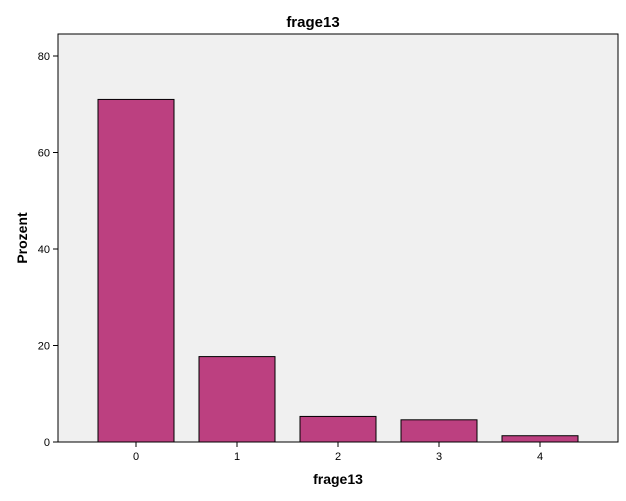 The width and height of the screenshot is (626, 501). What do you see at coordinates (338, 479) in the screenshot?
I see `x-axis-label: frage13` at bounding box center [338, 479].